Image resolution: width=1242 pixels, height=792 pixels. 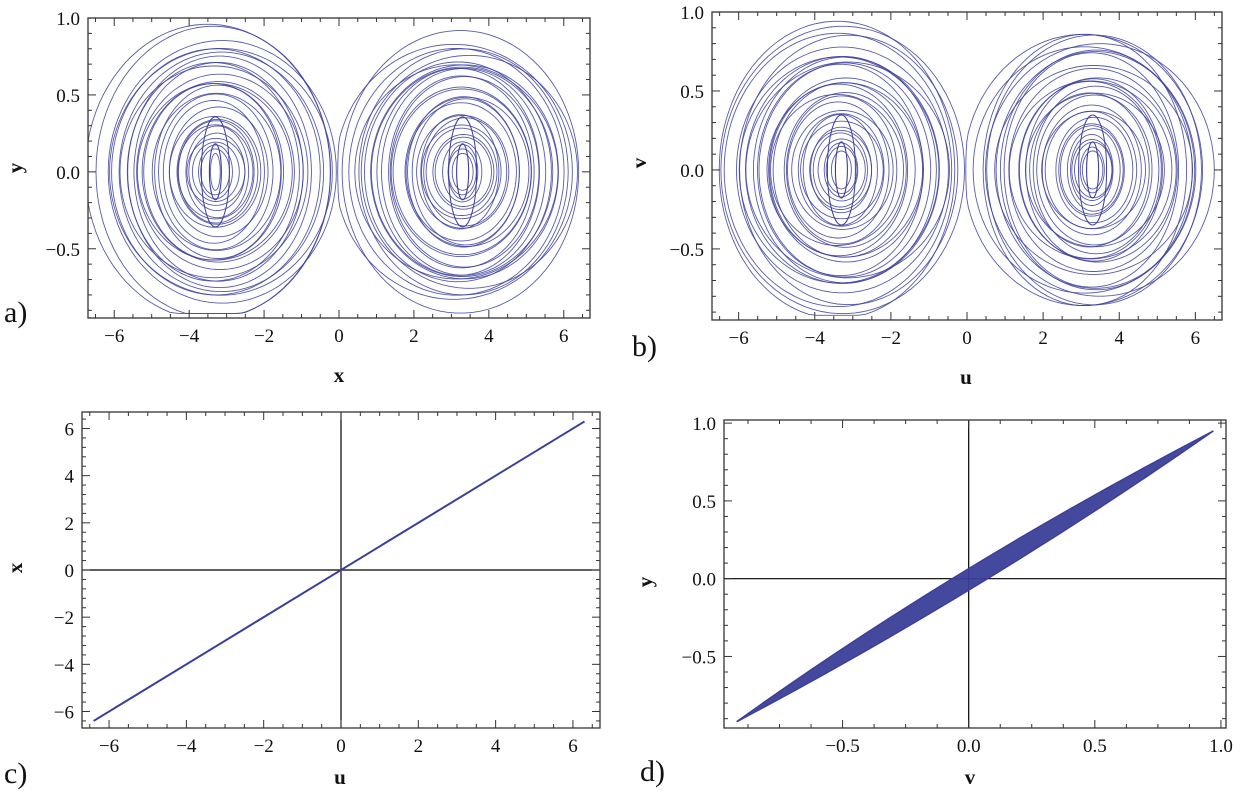 I want to click on y-tick-label: 2, so click(x=70, y=524).